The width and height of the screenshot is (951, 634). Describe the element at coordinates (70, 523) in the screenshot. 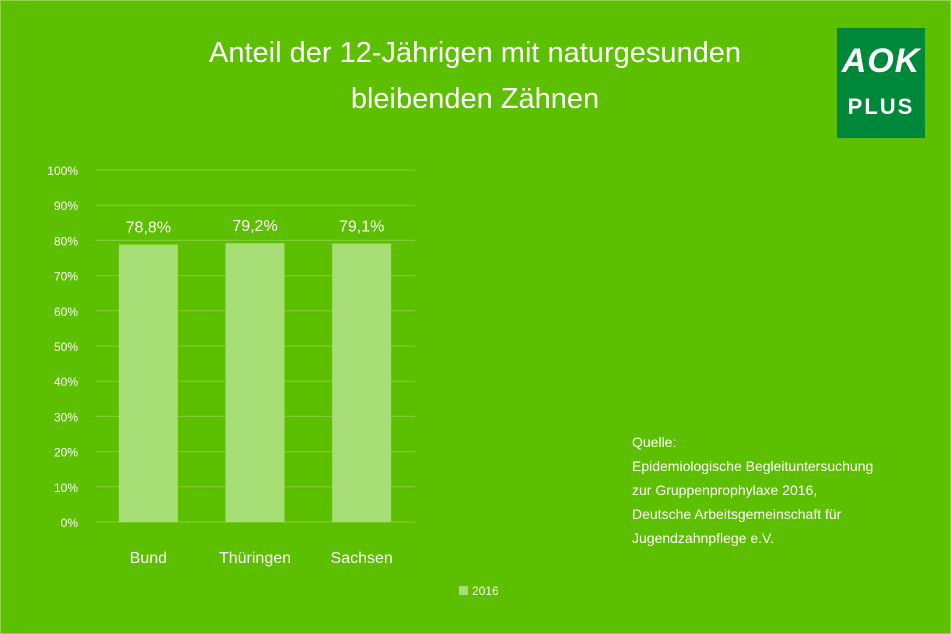

I see `y-tick-label: 0%` at that location.